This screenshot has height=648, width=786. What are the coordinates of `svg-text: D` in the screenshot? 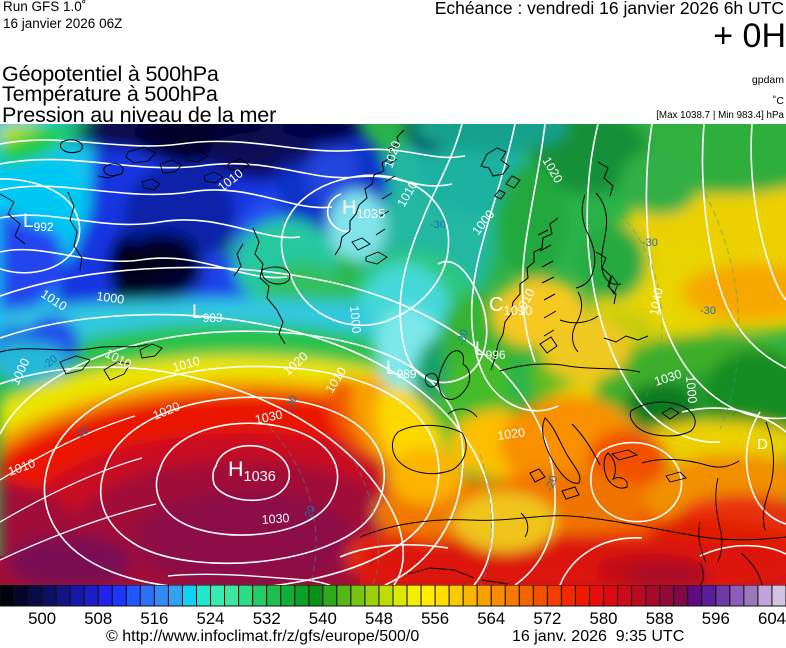 It's located at (762, 444).